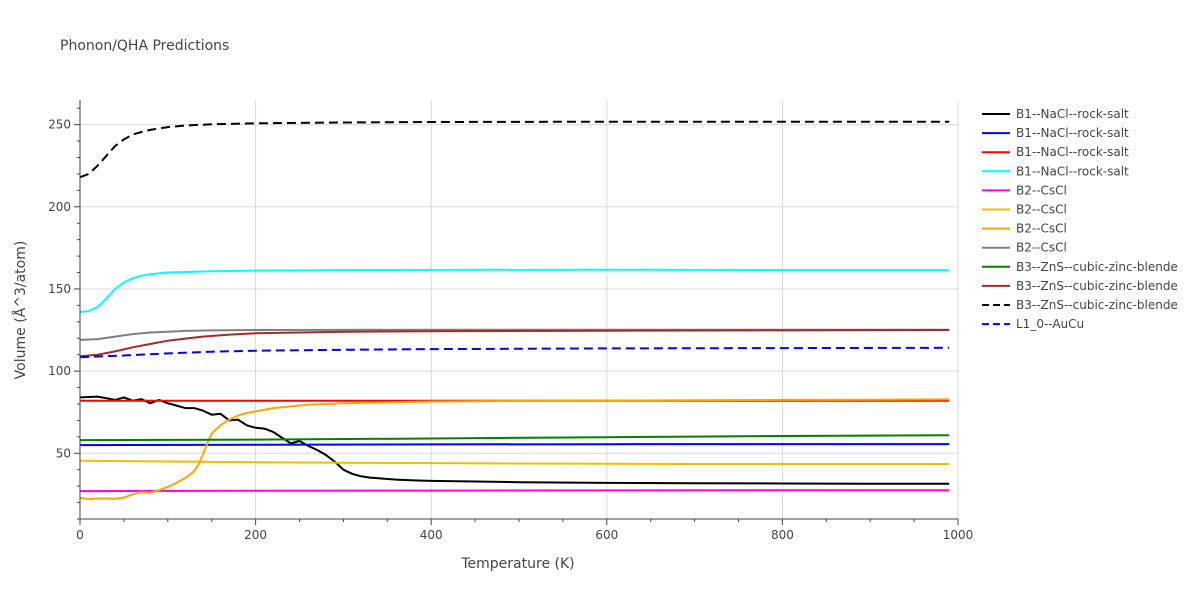 The height and width of the screenshot is (600, 1200). Describe the element at coordinates (517, 564) in the screenshot. I see `x-axis-title: Temperature (K)` at that location.